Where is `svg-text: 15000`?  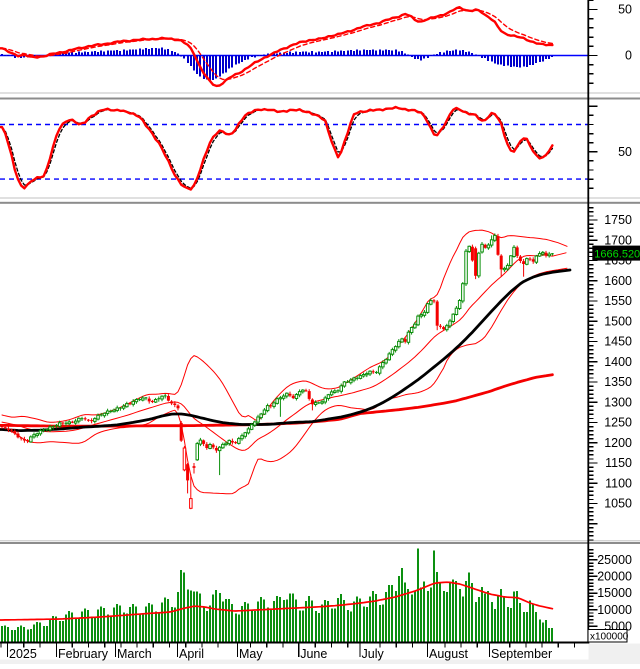
svg-text: 15000 is located at coordinates (614, 593).